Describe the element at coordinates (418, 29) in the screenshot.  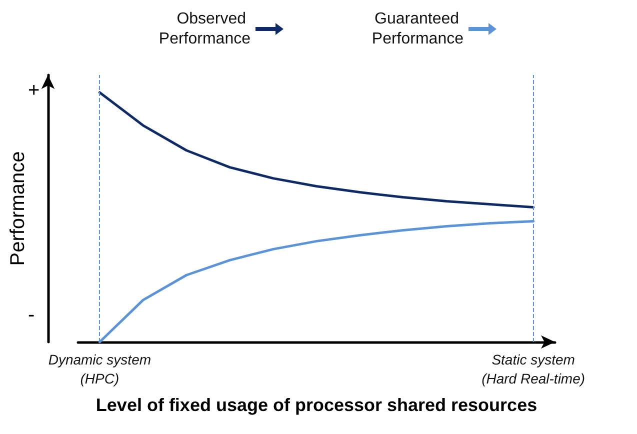
I see `legend-label: Guaranteed Performance` at that location.